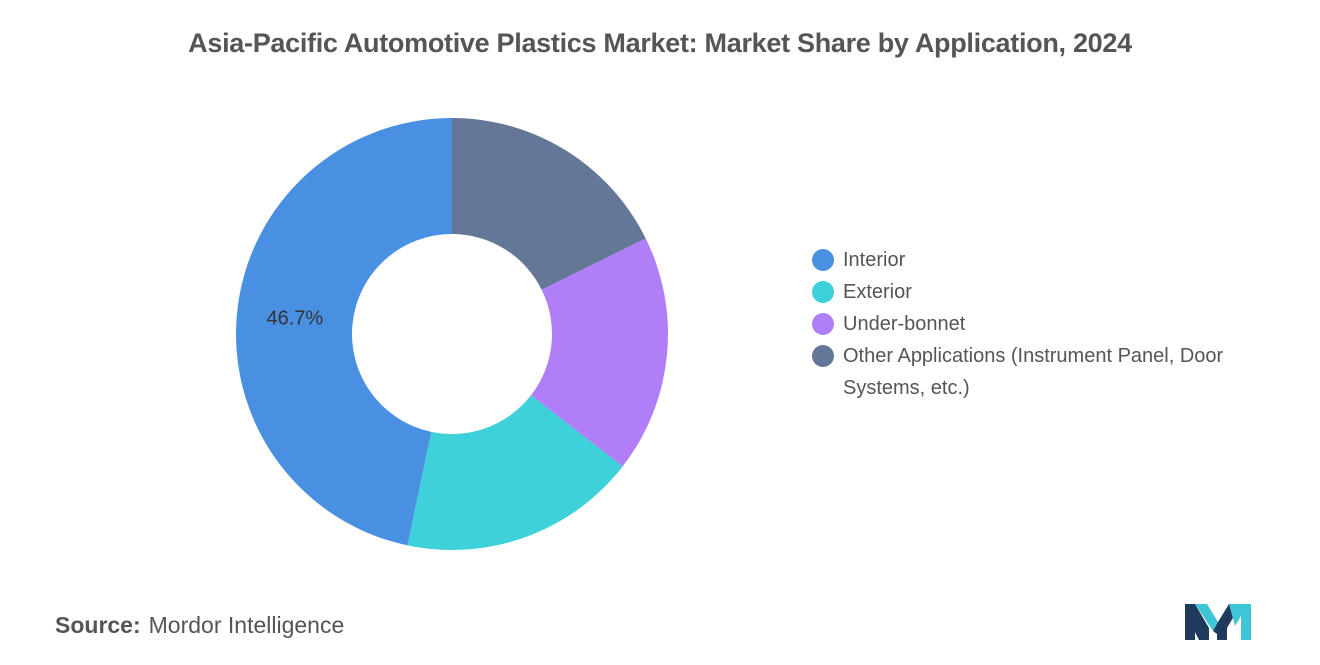 The width and height of the screenshot is (1320, 665). Describe the element at coordinates (874, 260) in the screenshot. I see `legend-label: Interior` at that location.